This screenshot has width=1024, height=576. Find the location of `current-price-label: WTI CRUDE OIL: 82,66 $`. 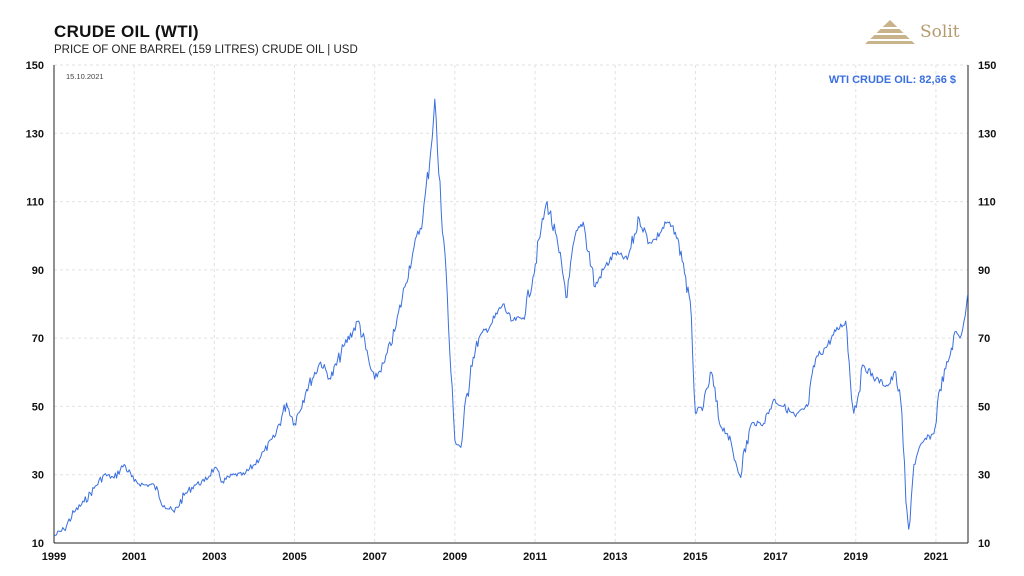

current-price-label: WTI CRUDE OIL: 82,66 $ is located at coordinates (892, 80).